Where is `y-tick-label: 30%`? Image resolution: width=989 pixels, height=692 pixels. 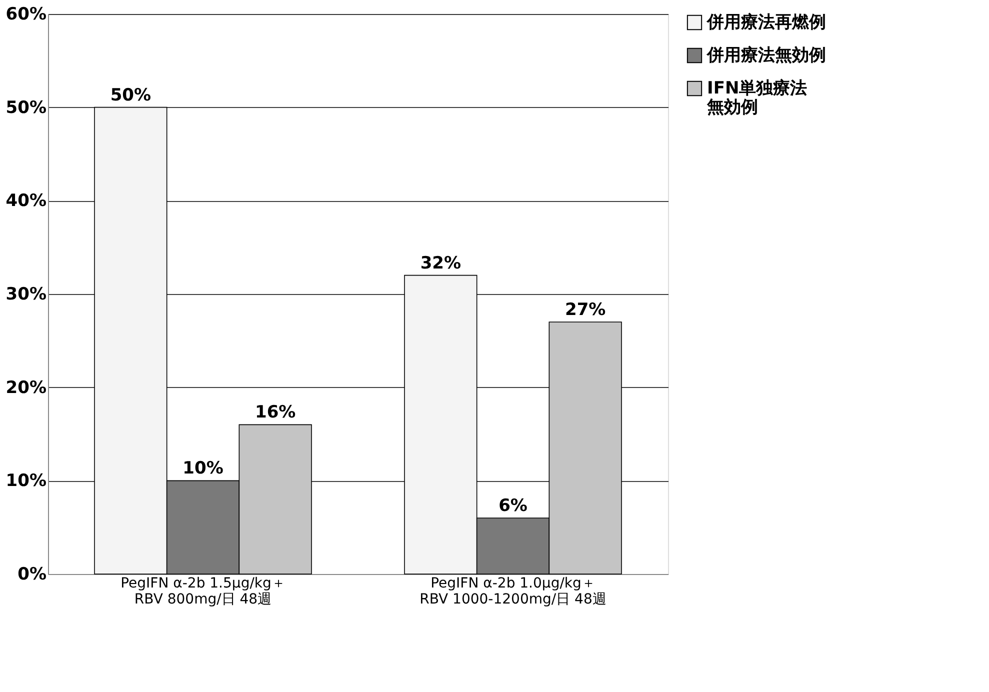
y-tick-label: 30% is located at coordinates (26, 294).